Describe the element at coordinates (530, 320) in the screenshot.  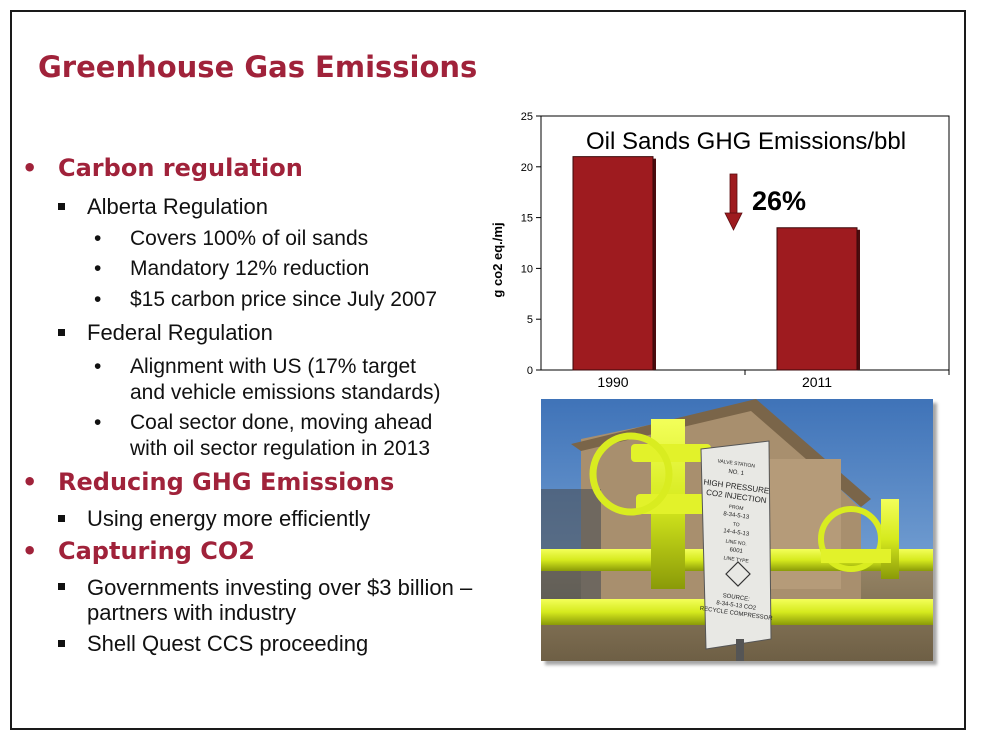
I see `y-tick-label: 5` at that location.